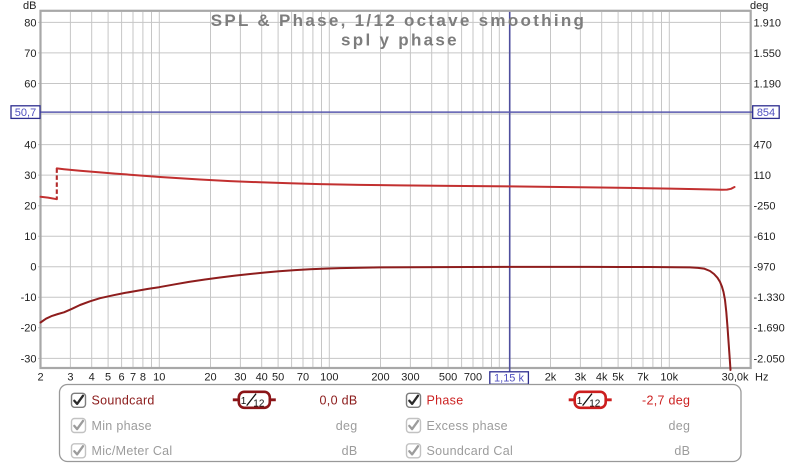 Image resolution: width=800 pixels, height=472 pixels. I want to click on svg-text: -1.330, so click(769, 298).